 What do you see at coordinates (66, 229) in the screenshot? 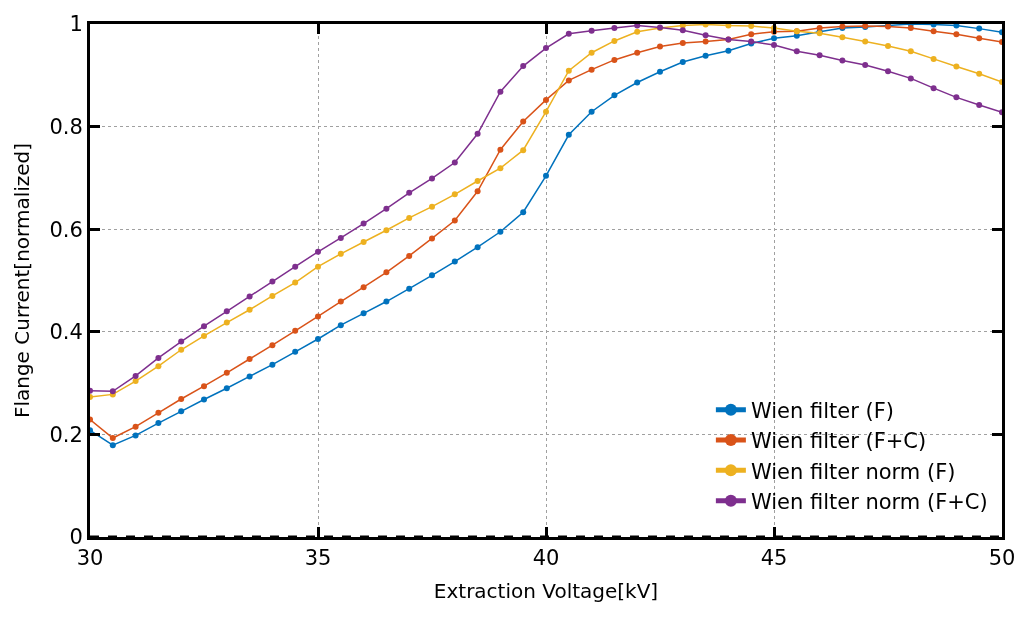
I see `y-tick-label: 0.6` at bounding box center [66, 229].